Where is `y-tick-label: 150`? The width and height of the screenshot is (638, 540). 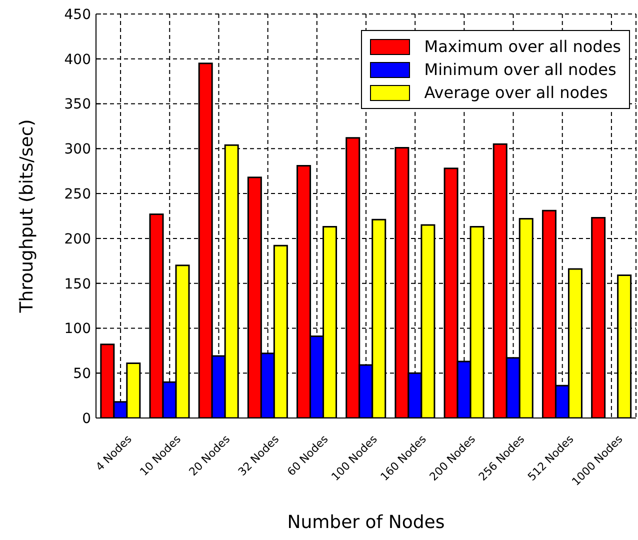
y-tick-label: 150 is located at coordinates (77, 284).